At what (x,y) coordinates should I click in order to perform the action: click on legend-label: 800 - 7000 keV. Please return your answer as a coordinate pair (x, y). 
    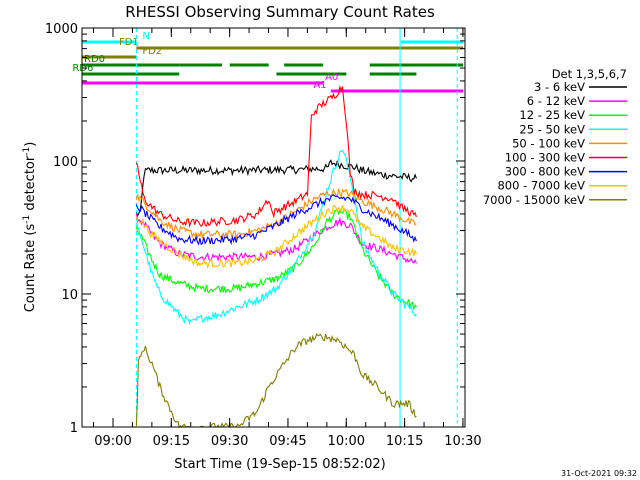
    Looking at the image, I should click on (541, 186).